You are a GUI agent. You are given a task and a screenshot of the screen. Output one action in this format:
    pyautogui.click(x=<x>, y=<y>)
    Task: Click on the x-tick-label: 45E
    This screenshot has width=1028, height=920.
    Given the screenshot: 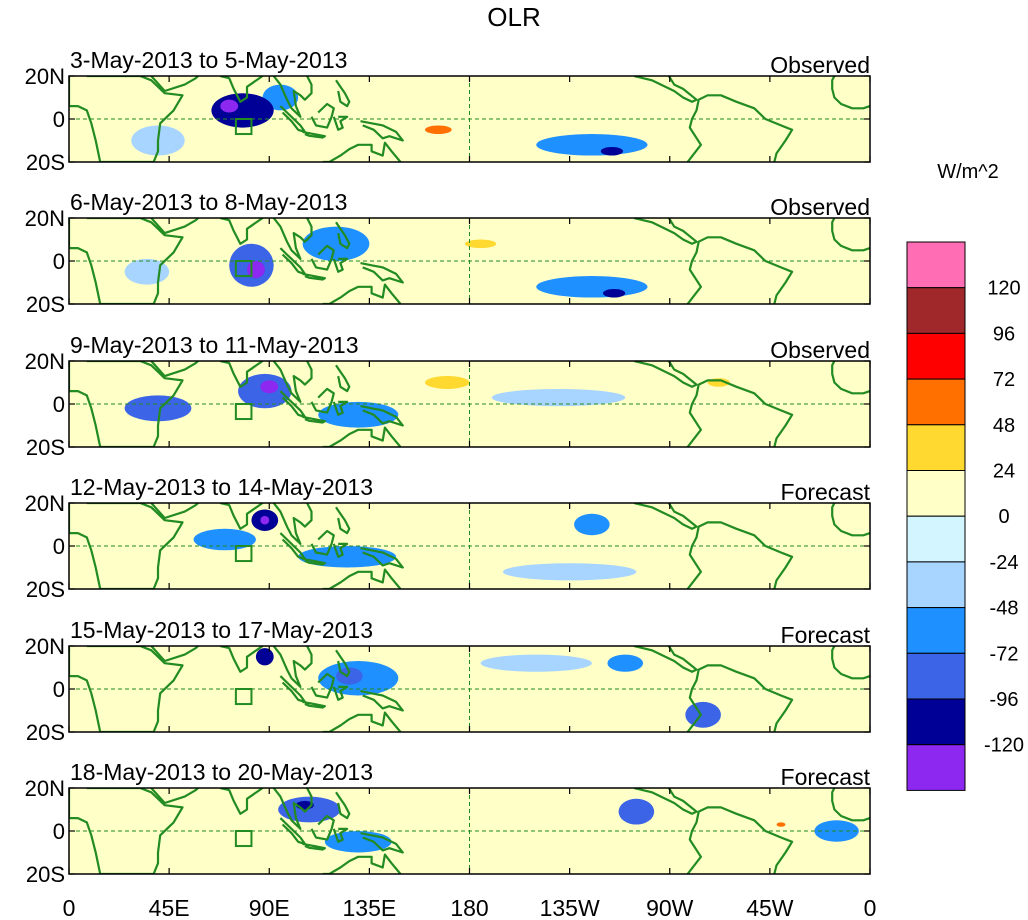 What is the action you would take?
    pyautogui.click(x=169, y=907)
    